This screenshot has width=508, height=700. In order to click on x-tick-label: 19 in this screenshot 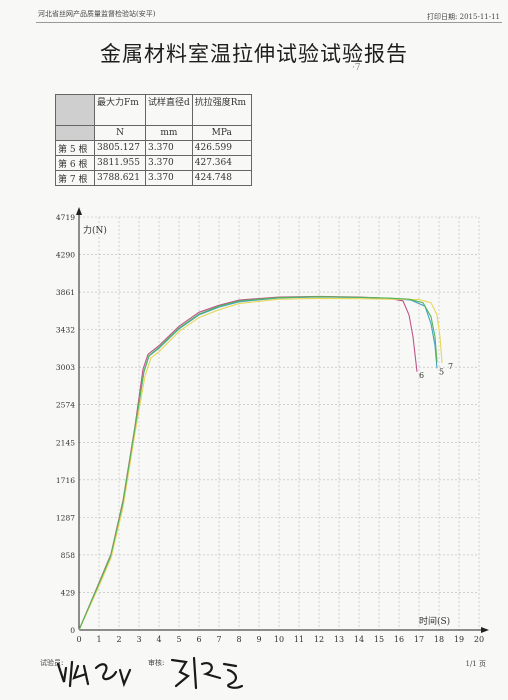, I will do `click(459, 639)`.